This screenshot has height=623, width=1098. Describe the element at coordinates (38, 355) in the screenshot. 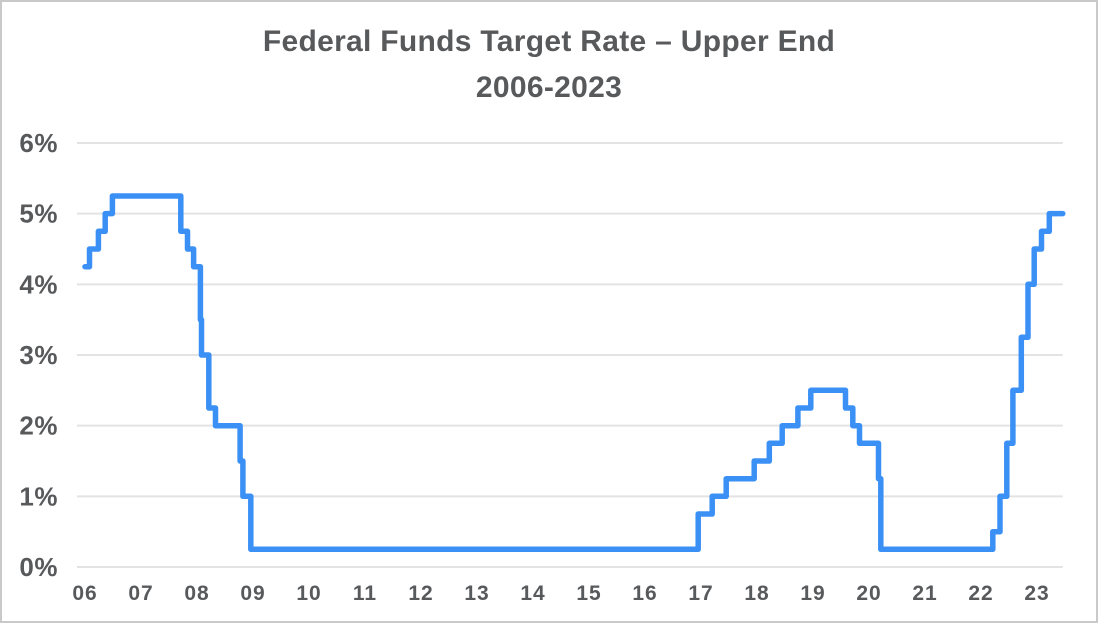

I see `y-axis-label-3%: 3%` at that location.